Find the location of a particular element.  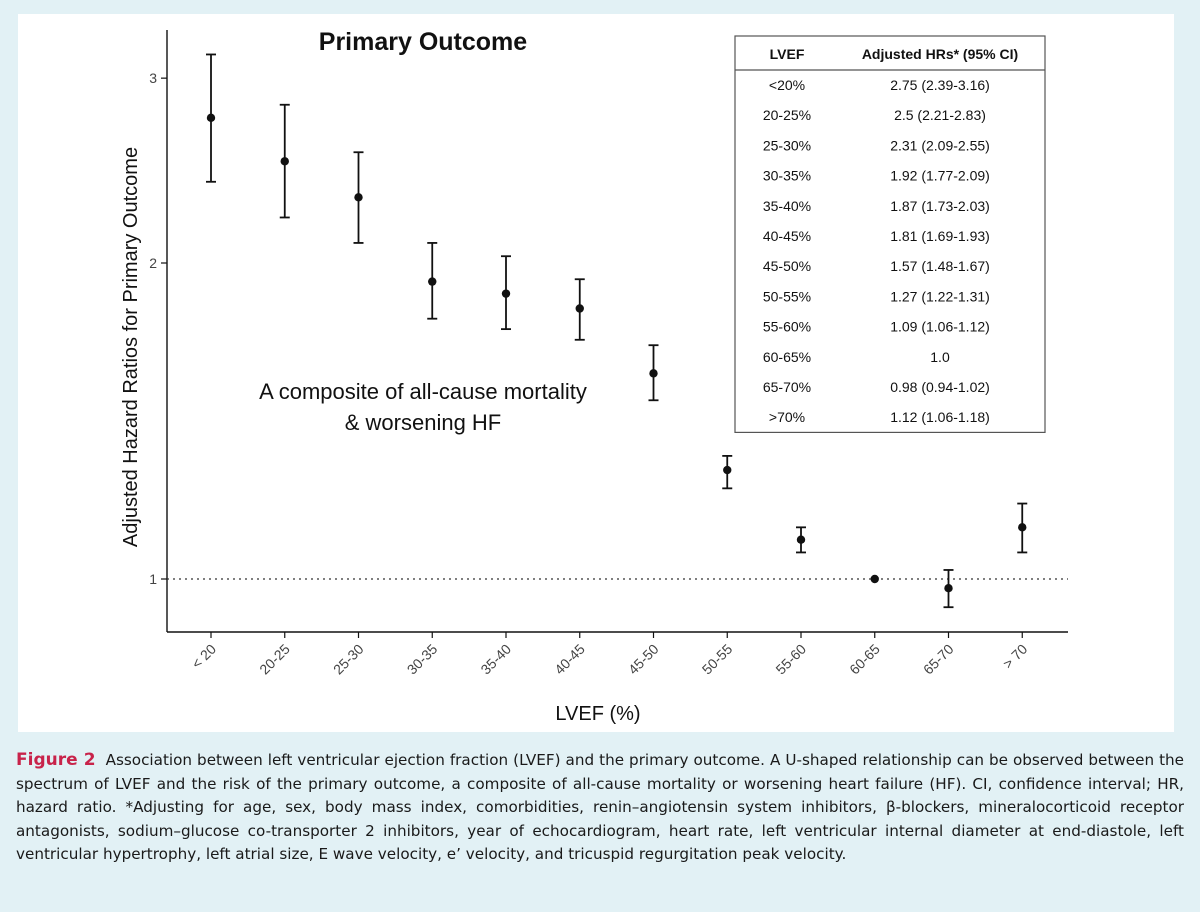

table-cell-hr: 1.12 (1.06-1.18) is located at coordinates (940, 417).